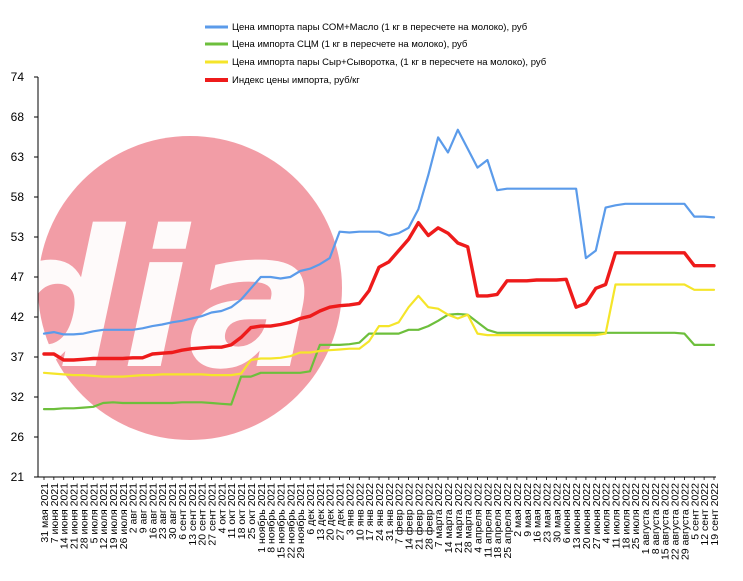  I want to click on x-tick-label: 24 янв 2022, so click(380, 512).